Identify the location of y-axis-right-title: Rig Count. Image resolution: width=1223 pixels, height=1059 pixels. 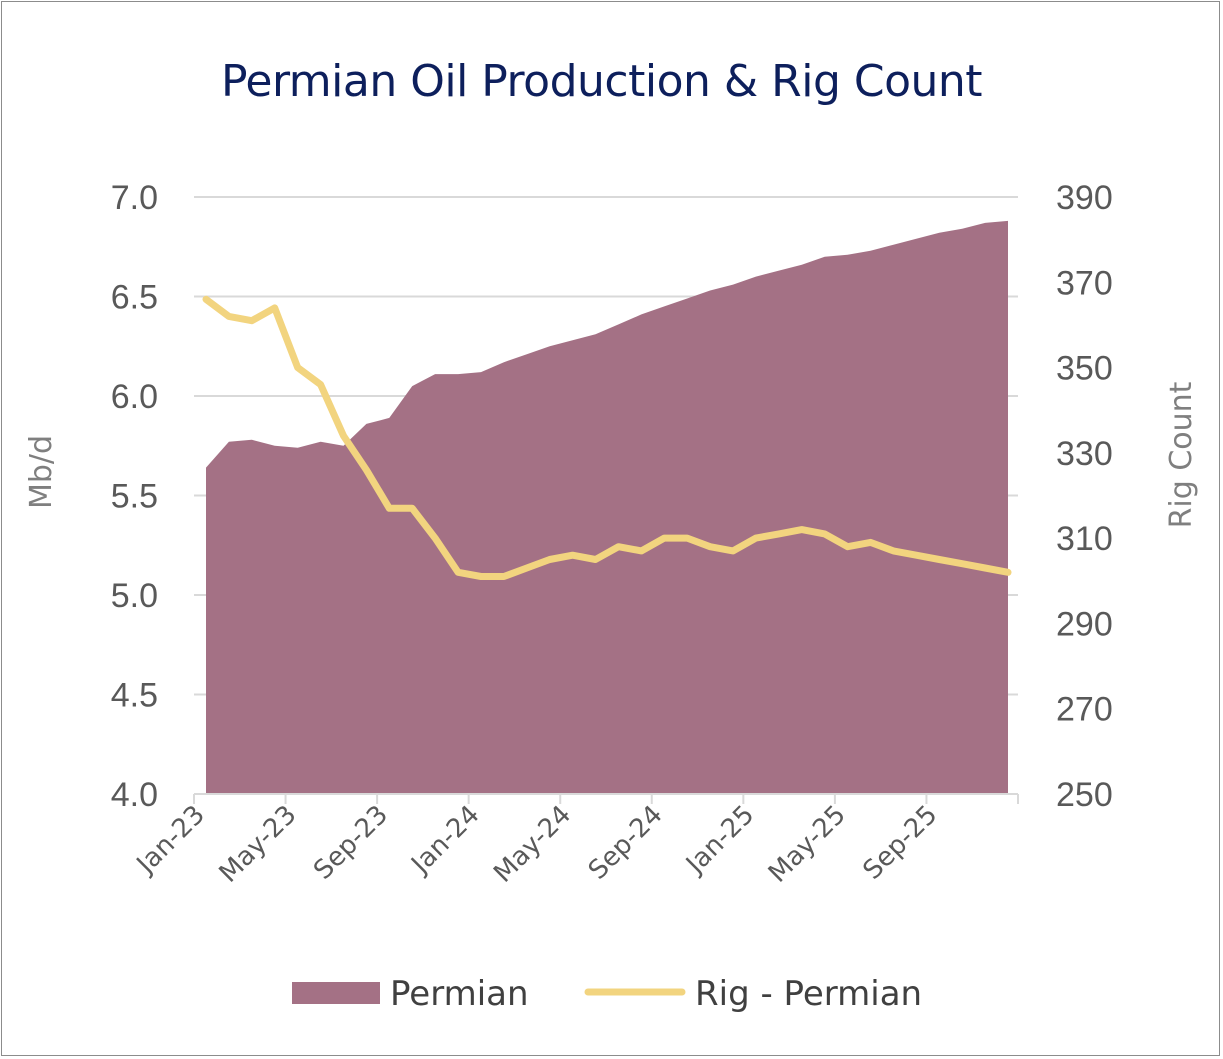
(1181, 454).